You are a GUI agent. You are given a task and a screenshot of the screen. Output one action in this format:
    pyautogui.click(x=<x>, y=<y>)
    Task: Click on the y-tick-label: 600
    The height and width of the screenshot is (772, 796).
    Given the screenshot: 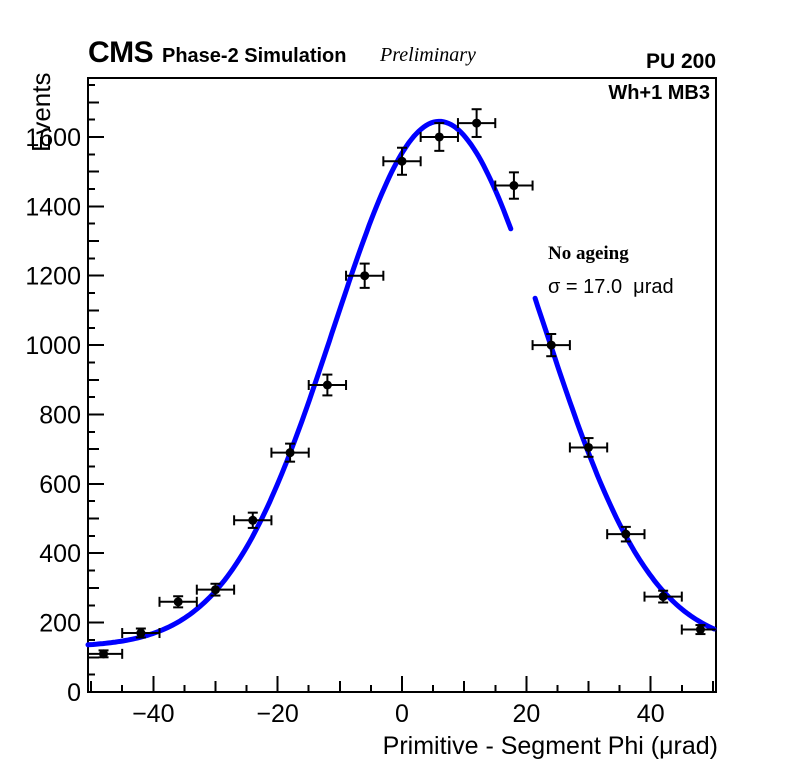 What is the action you would take?
    pyautogui.click(x=60, y=485)
    